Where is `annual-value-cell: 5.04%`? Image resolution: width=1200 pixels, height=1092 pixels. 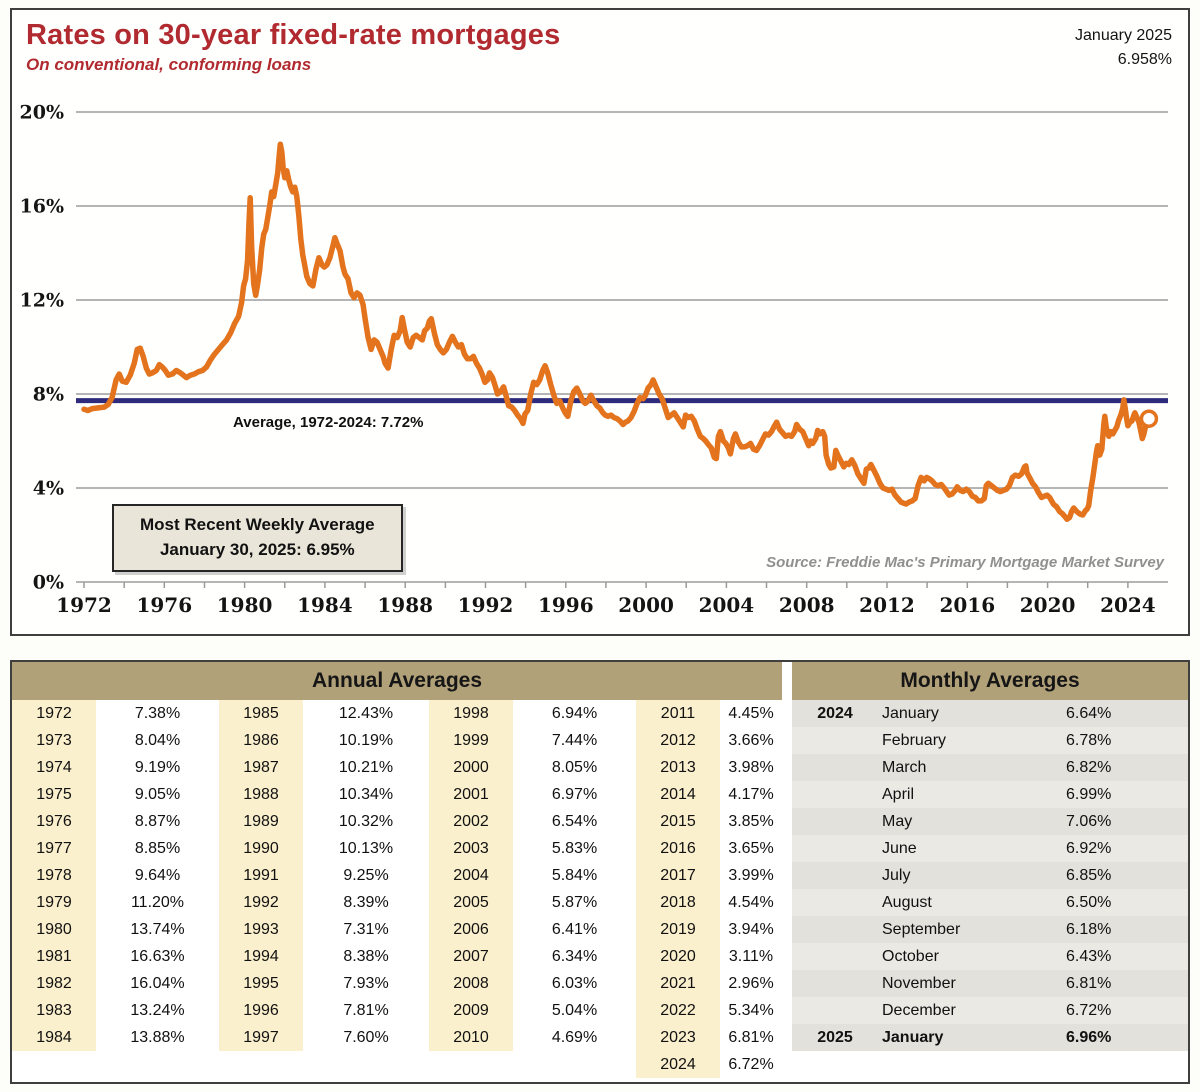 annual-value-cell: 5.04% is located at coordinates (574, 1010).